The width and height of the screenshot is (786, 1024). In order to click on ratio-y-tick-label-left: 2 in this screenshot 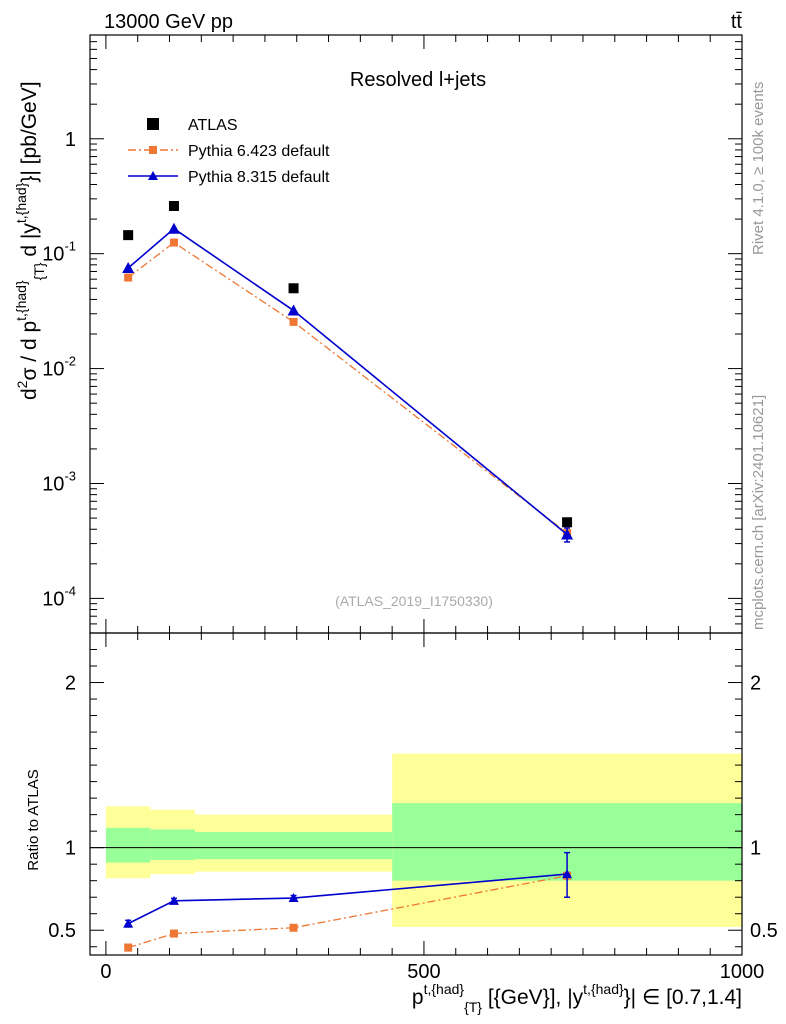, I will do `click(70, 684)`.